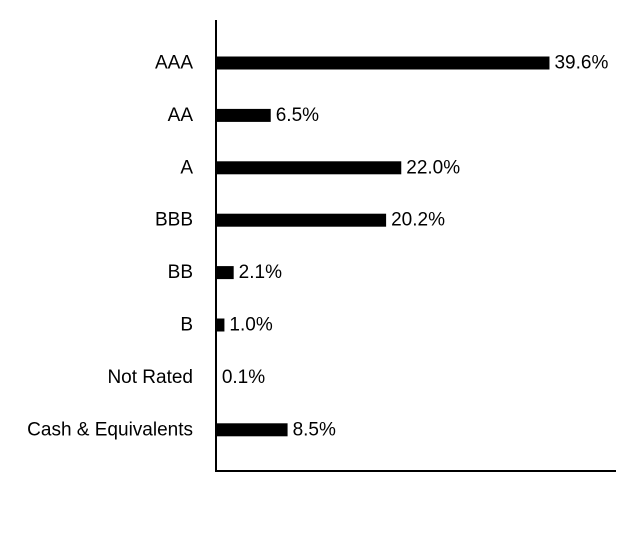 The height and width of the screenshot is (552, 636). What do you see at coordinates (314, 429) in the screenshot?
I see `value-label: 8.5%` at bounding box center [314, 429].